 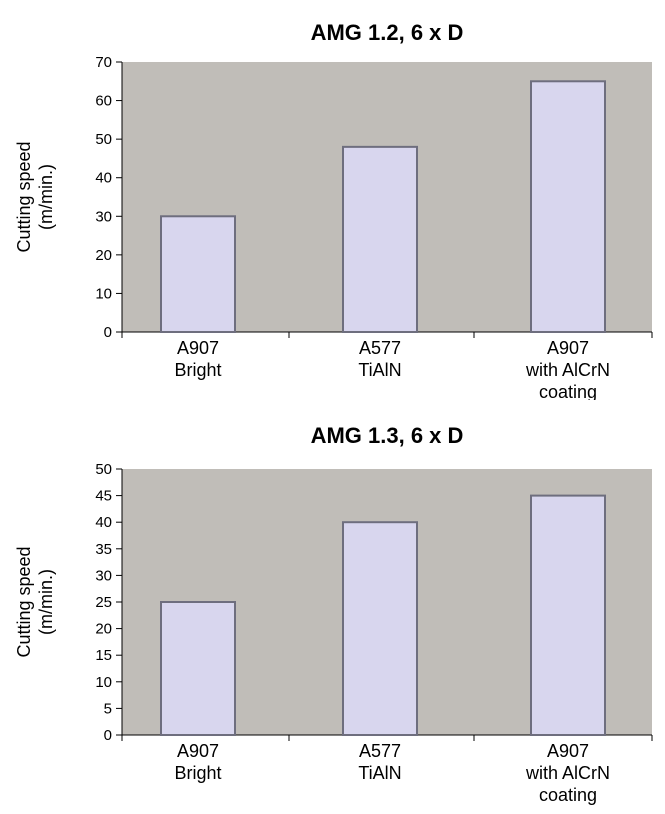 I want to click on y-tick-label: 60, so click(x=103, y=101).